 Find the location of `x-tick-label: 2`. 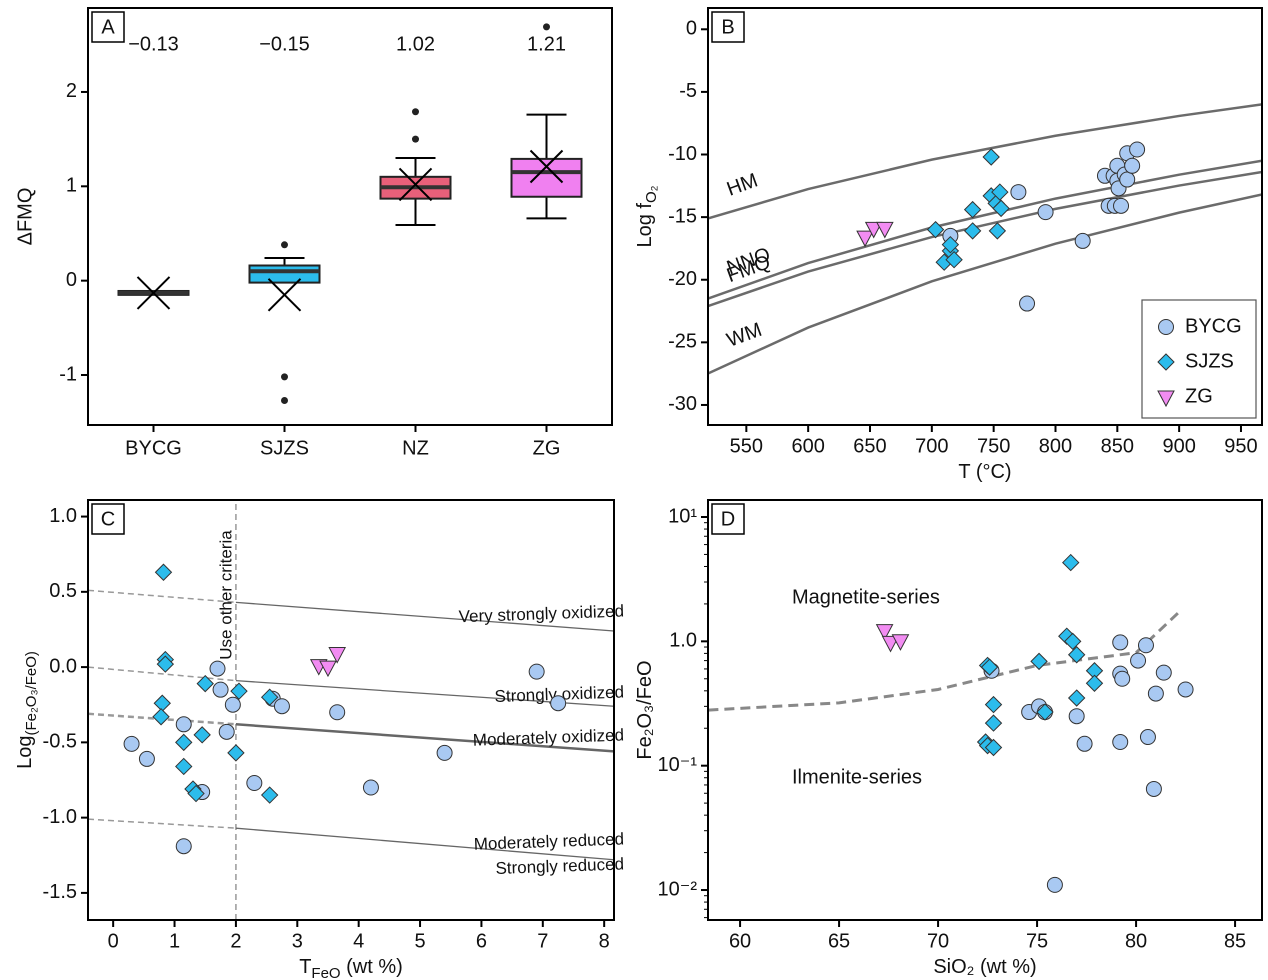

x-tick-label: 2 is located at coordinates (235, 941).